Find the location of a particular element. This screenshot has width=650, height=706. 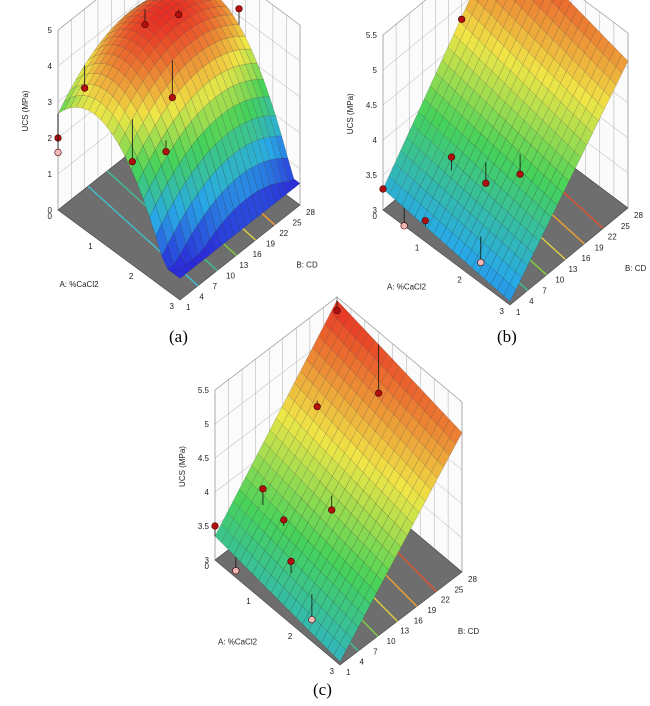

caption-a: (a) is located at coordinates (178, 336).